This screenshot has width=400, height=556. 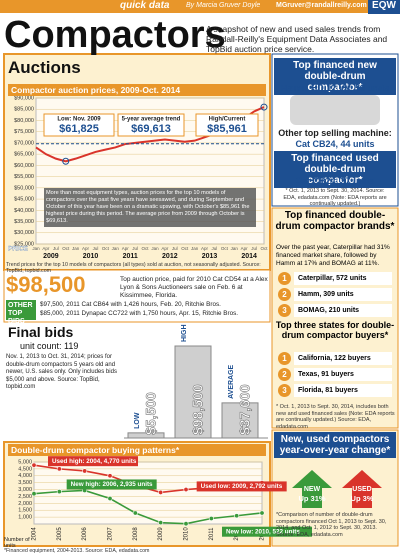 I want to click on annotation-value: $85,961, so click(x=227, y=129).